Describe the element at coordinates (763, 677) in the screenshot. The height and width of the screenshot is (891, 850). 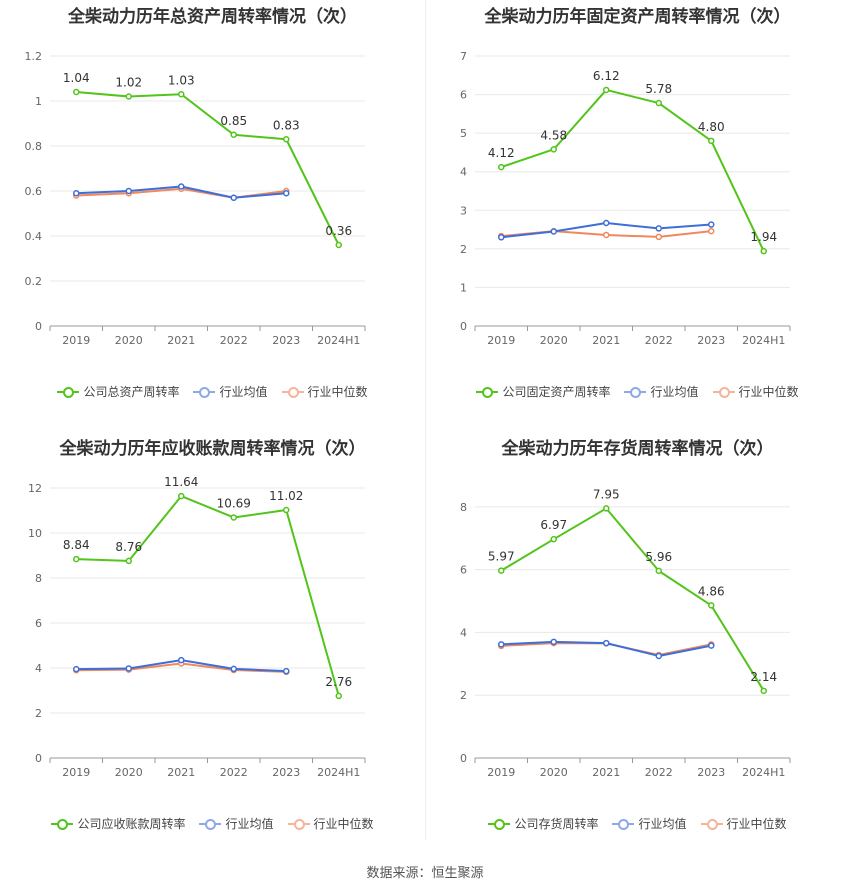
I see `data-label: 2.14` at that location.